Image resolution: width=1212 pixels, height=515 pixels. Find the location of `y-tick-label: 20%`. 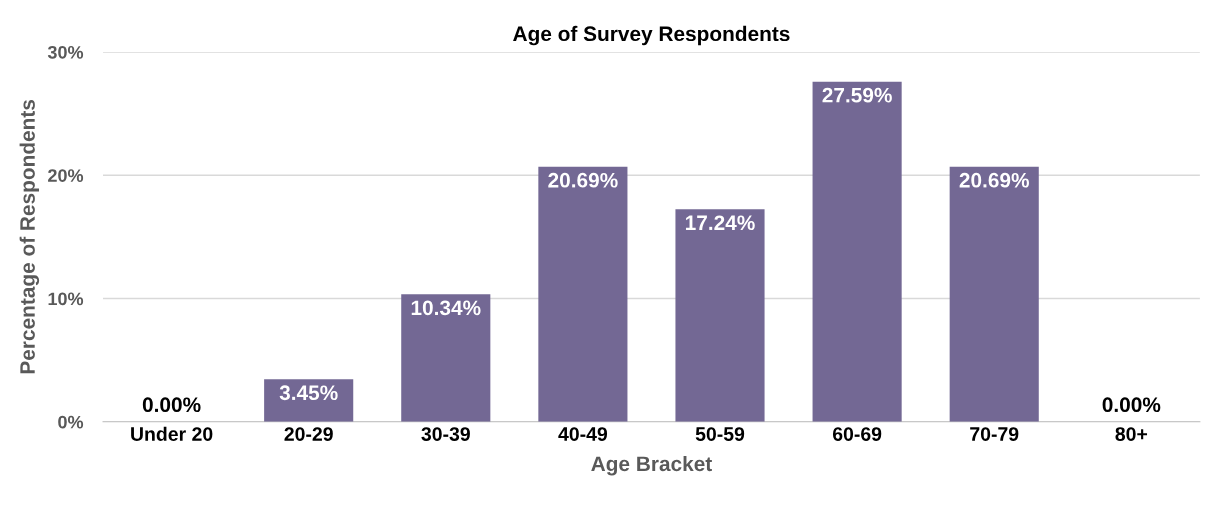

y-tick-label: 20% is located at coordinates (66, 175).